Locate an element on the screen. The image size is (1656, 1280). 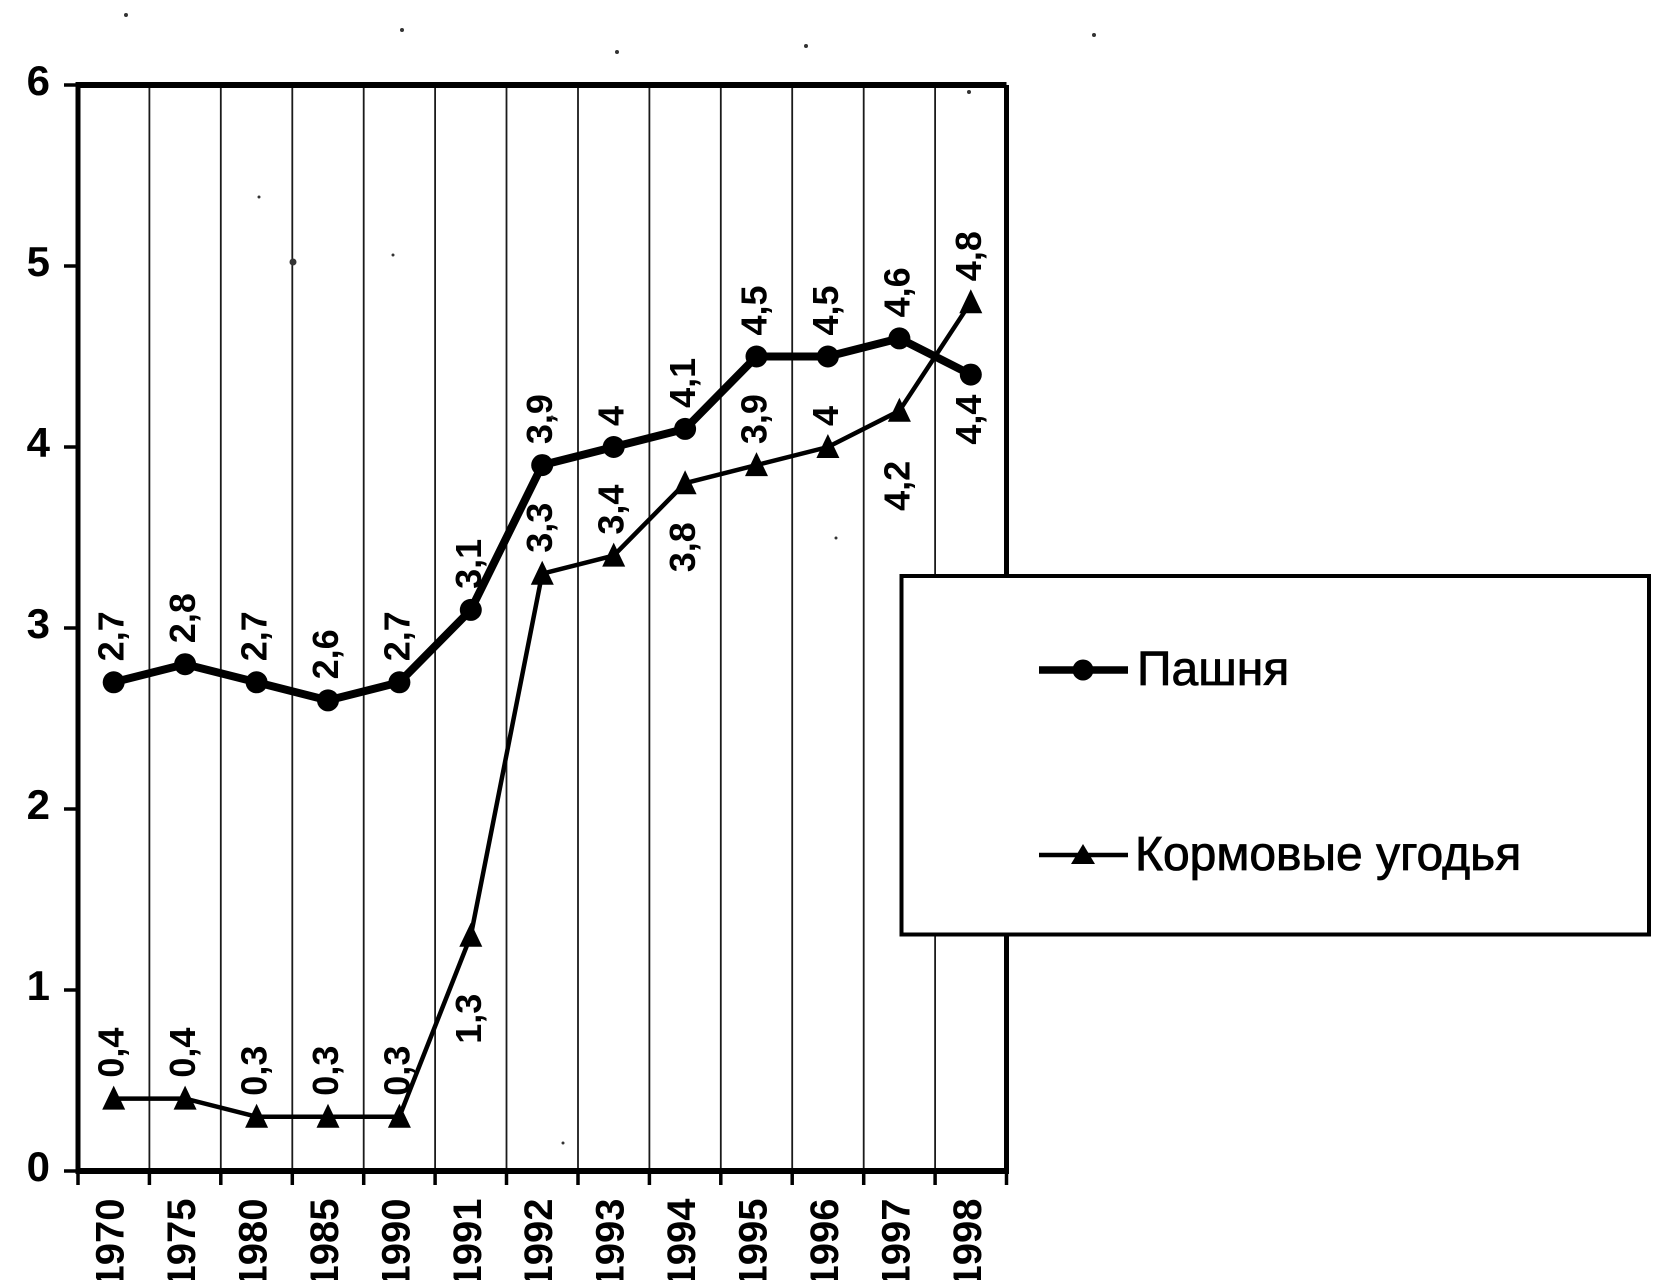
svg-text: 0 is located at coordinates (38, 1166).